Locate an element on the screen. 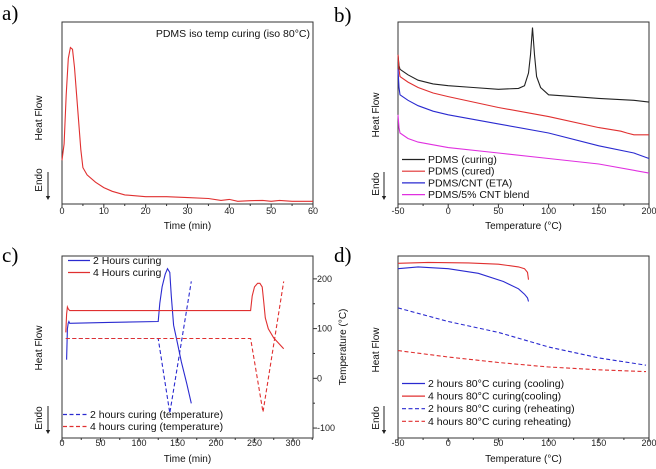  legend-label: 4 hours 80°C curing(cooling) is located at coordinates (494, 397).